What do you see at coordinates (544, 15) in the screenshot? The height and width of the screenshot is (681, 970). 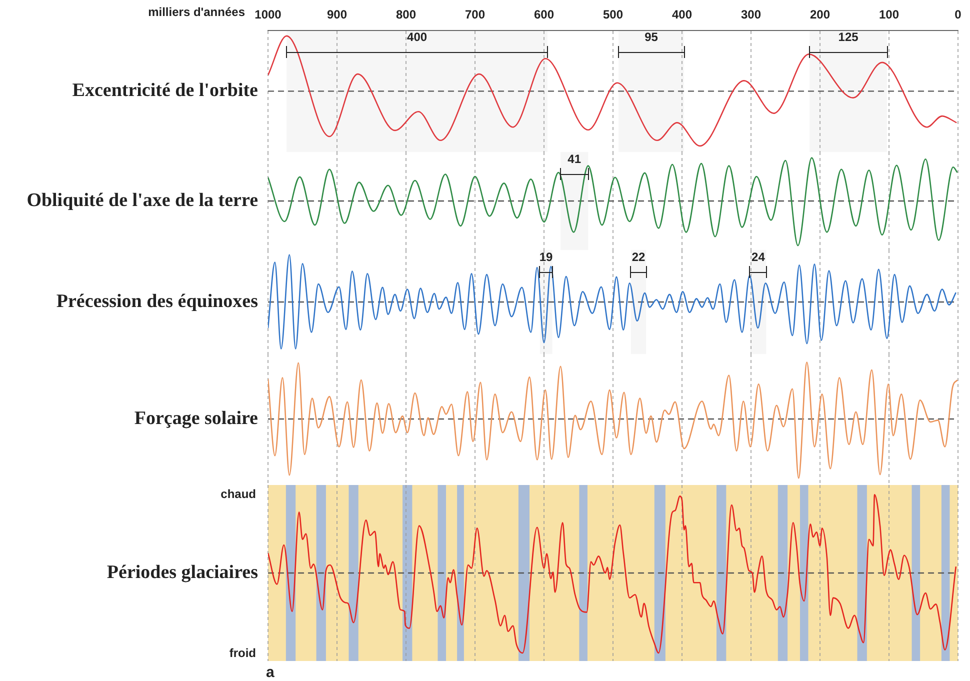 I see `x-tick-label: 600` at bounding box center [544, 15].